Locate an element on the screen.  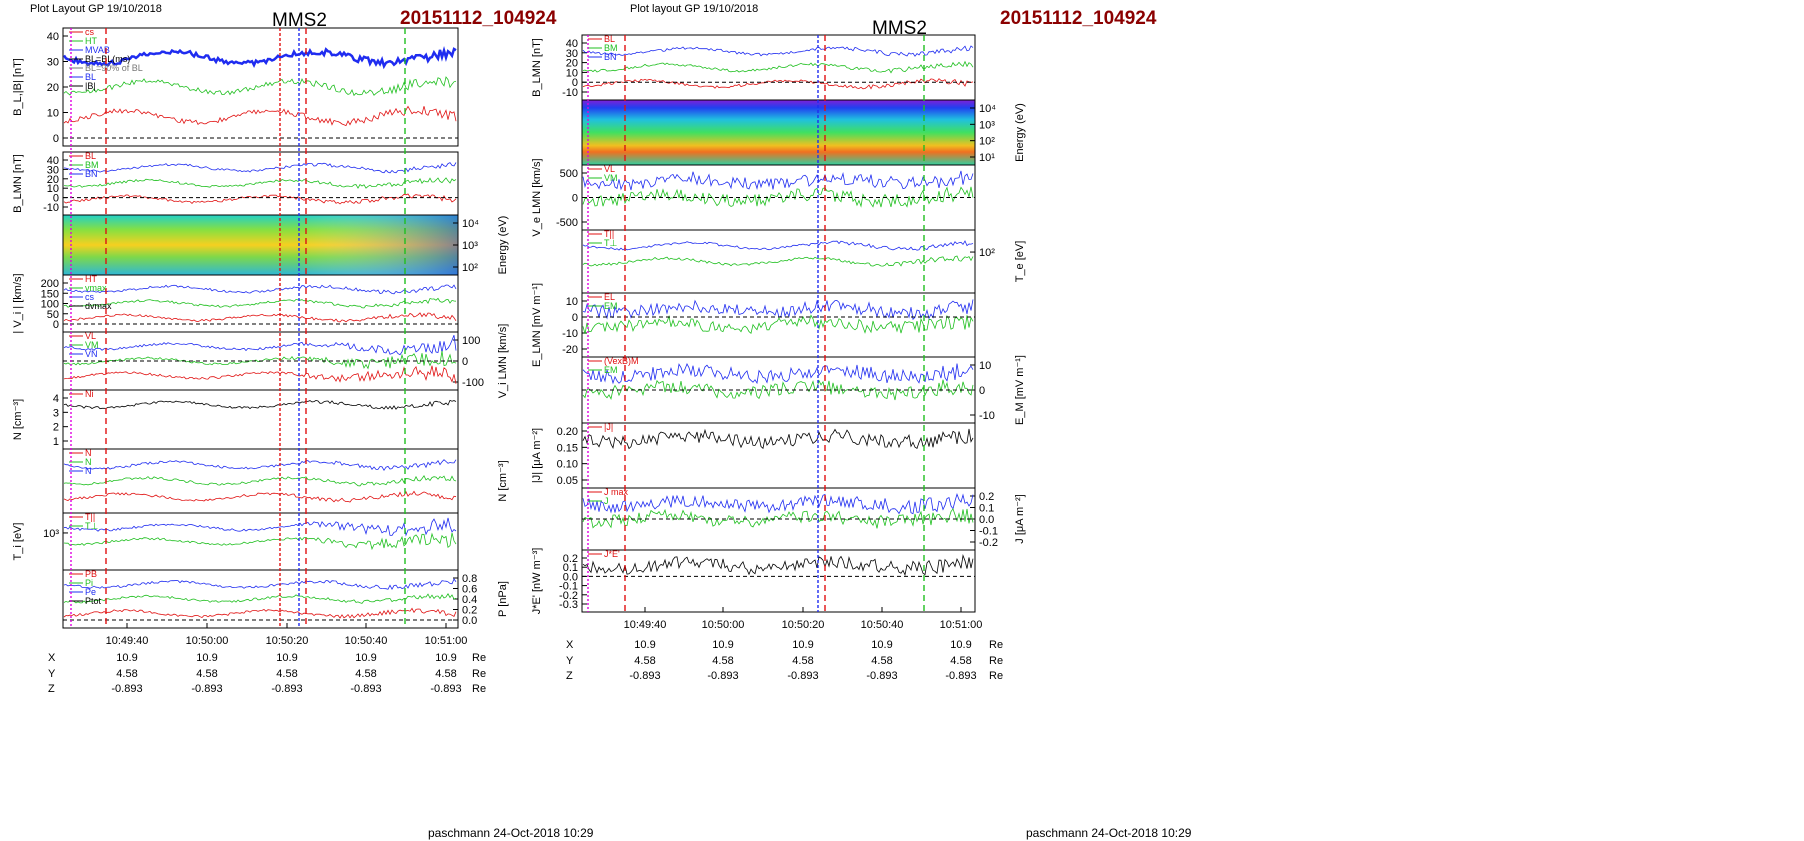
panel-7: 0.20 0.15 0.10 0.05 |J| [μA m⁻²] |J| is located at coordinates (753, 455).